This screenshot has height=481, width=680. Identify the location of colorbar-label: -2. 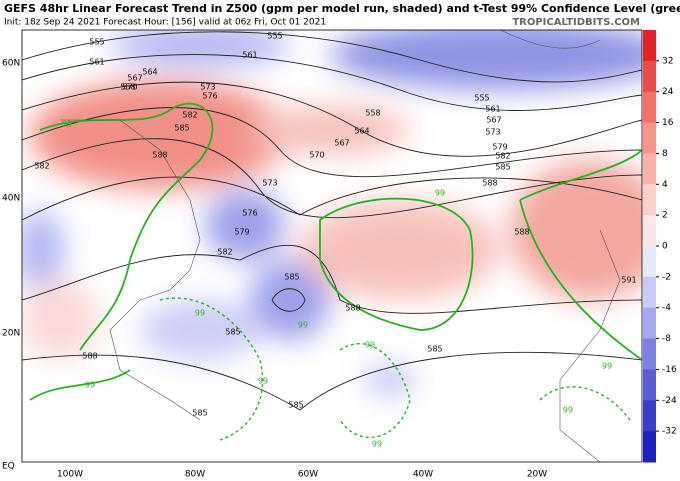
(666, 277).